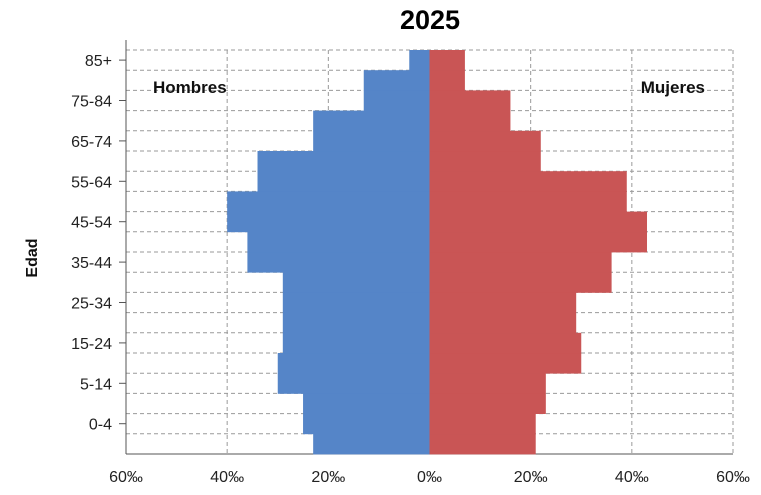 The image size is (761, 495). I want to click on x-tick-labels: 60‰ 40‰ 20‰ 0‰ 20‰ 40‰ 60‰, so click(429, 477).